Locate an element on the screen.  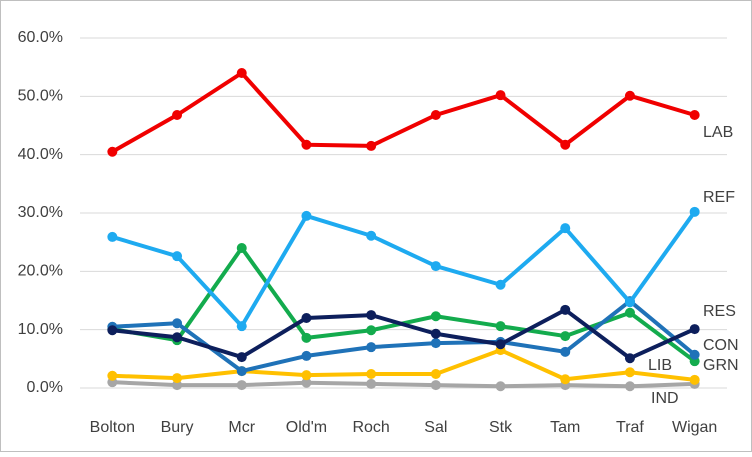
x-tick-label: Old'm is located at coordinates (306, 427).